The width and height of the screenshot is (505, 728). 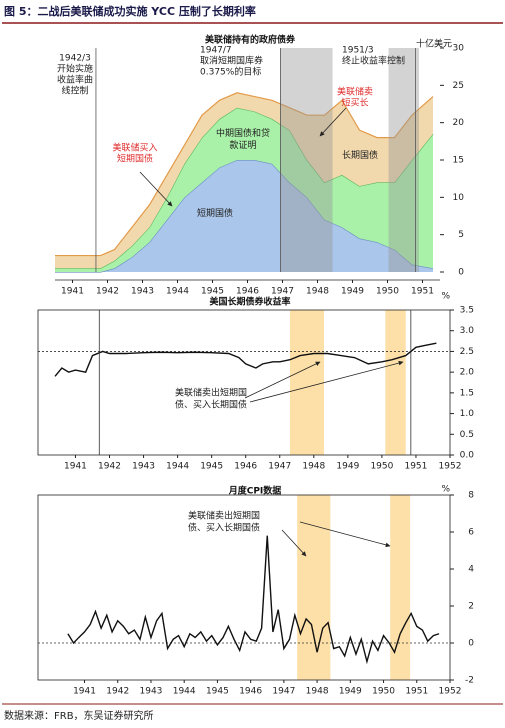 What do you see at coordinates (177, 467) in the screenshot?
I see `x-tick-label: 1944` at bounding box center [177, 467].